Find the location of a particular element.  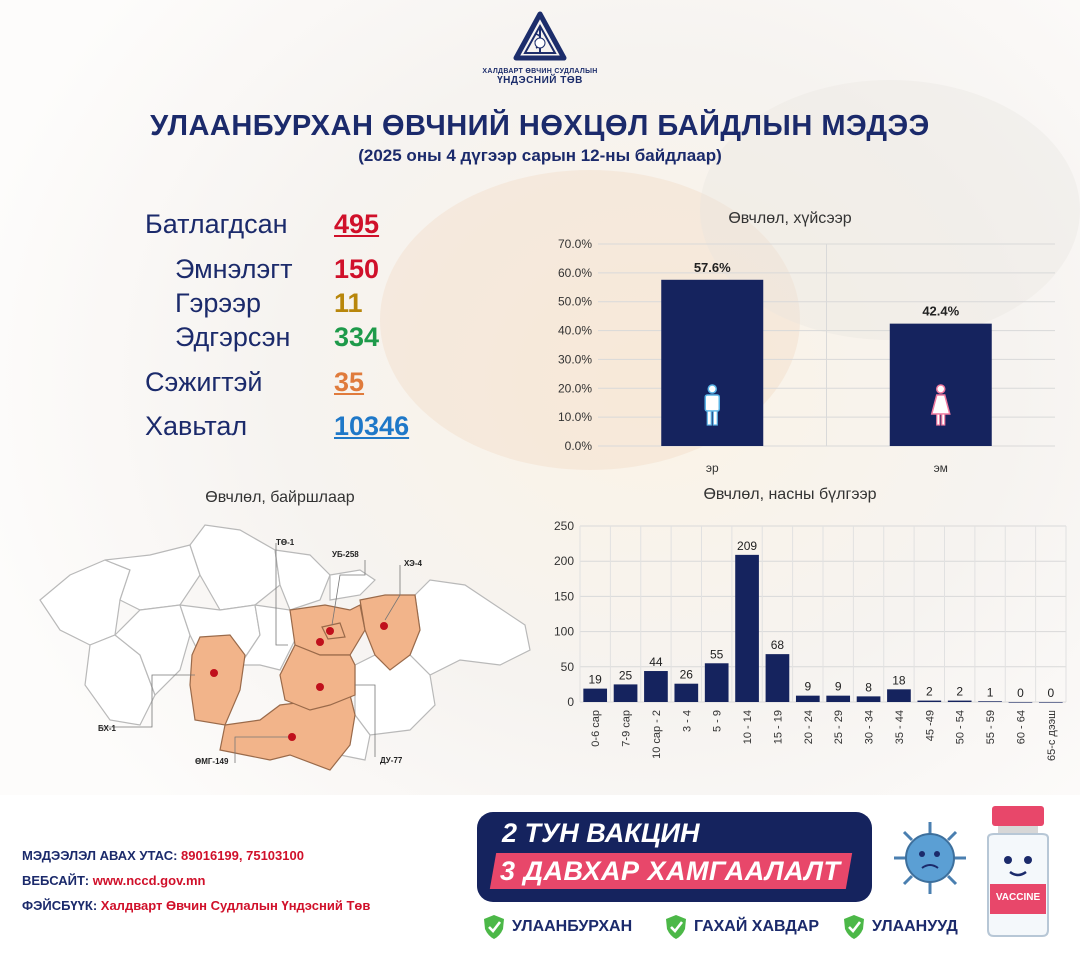

home-value: 11 is located at coordinates (348, 303).